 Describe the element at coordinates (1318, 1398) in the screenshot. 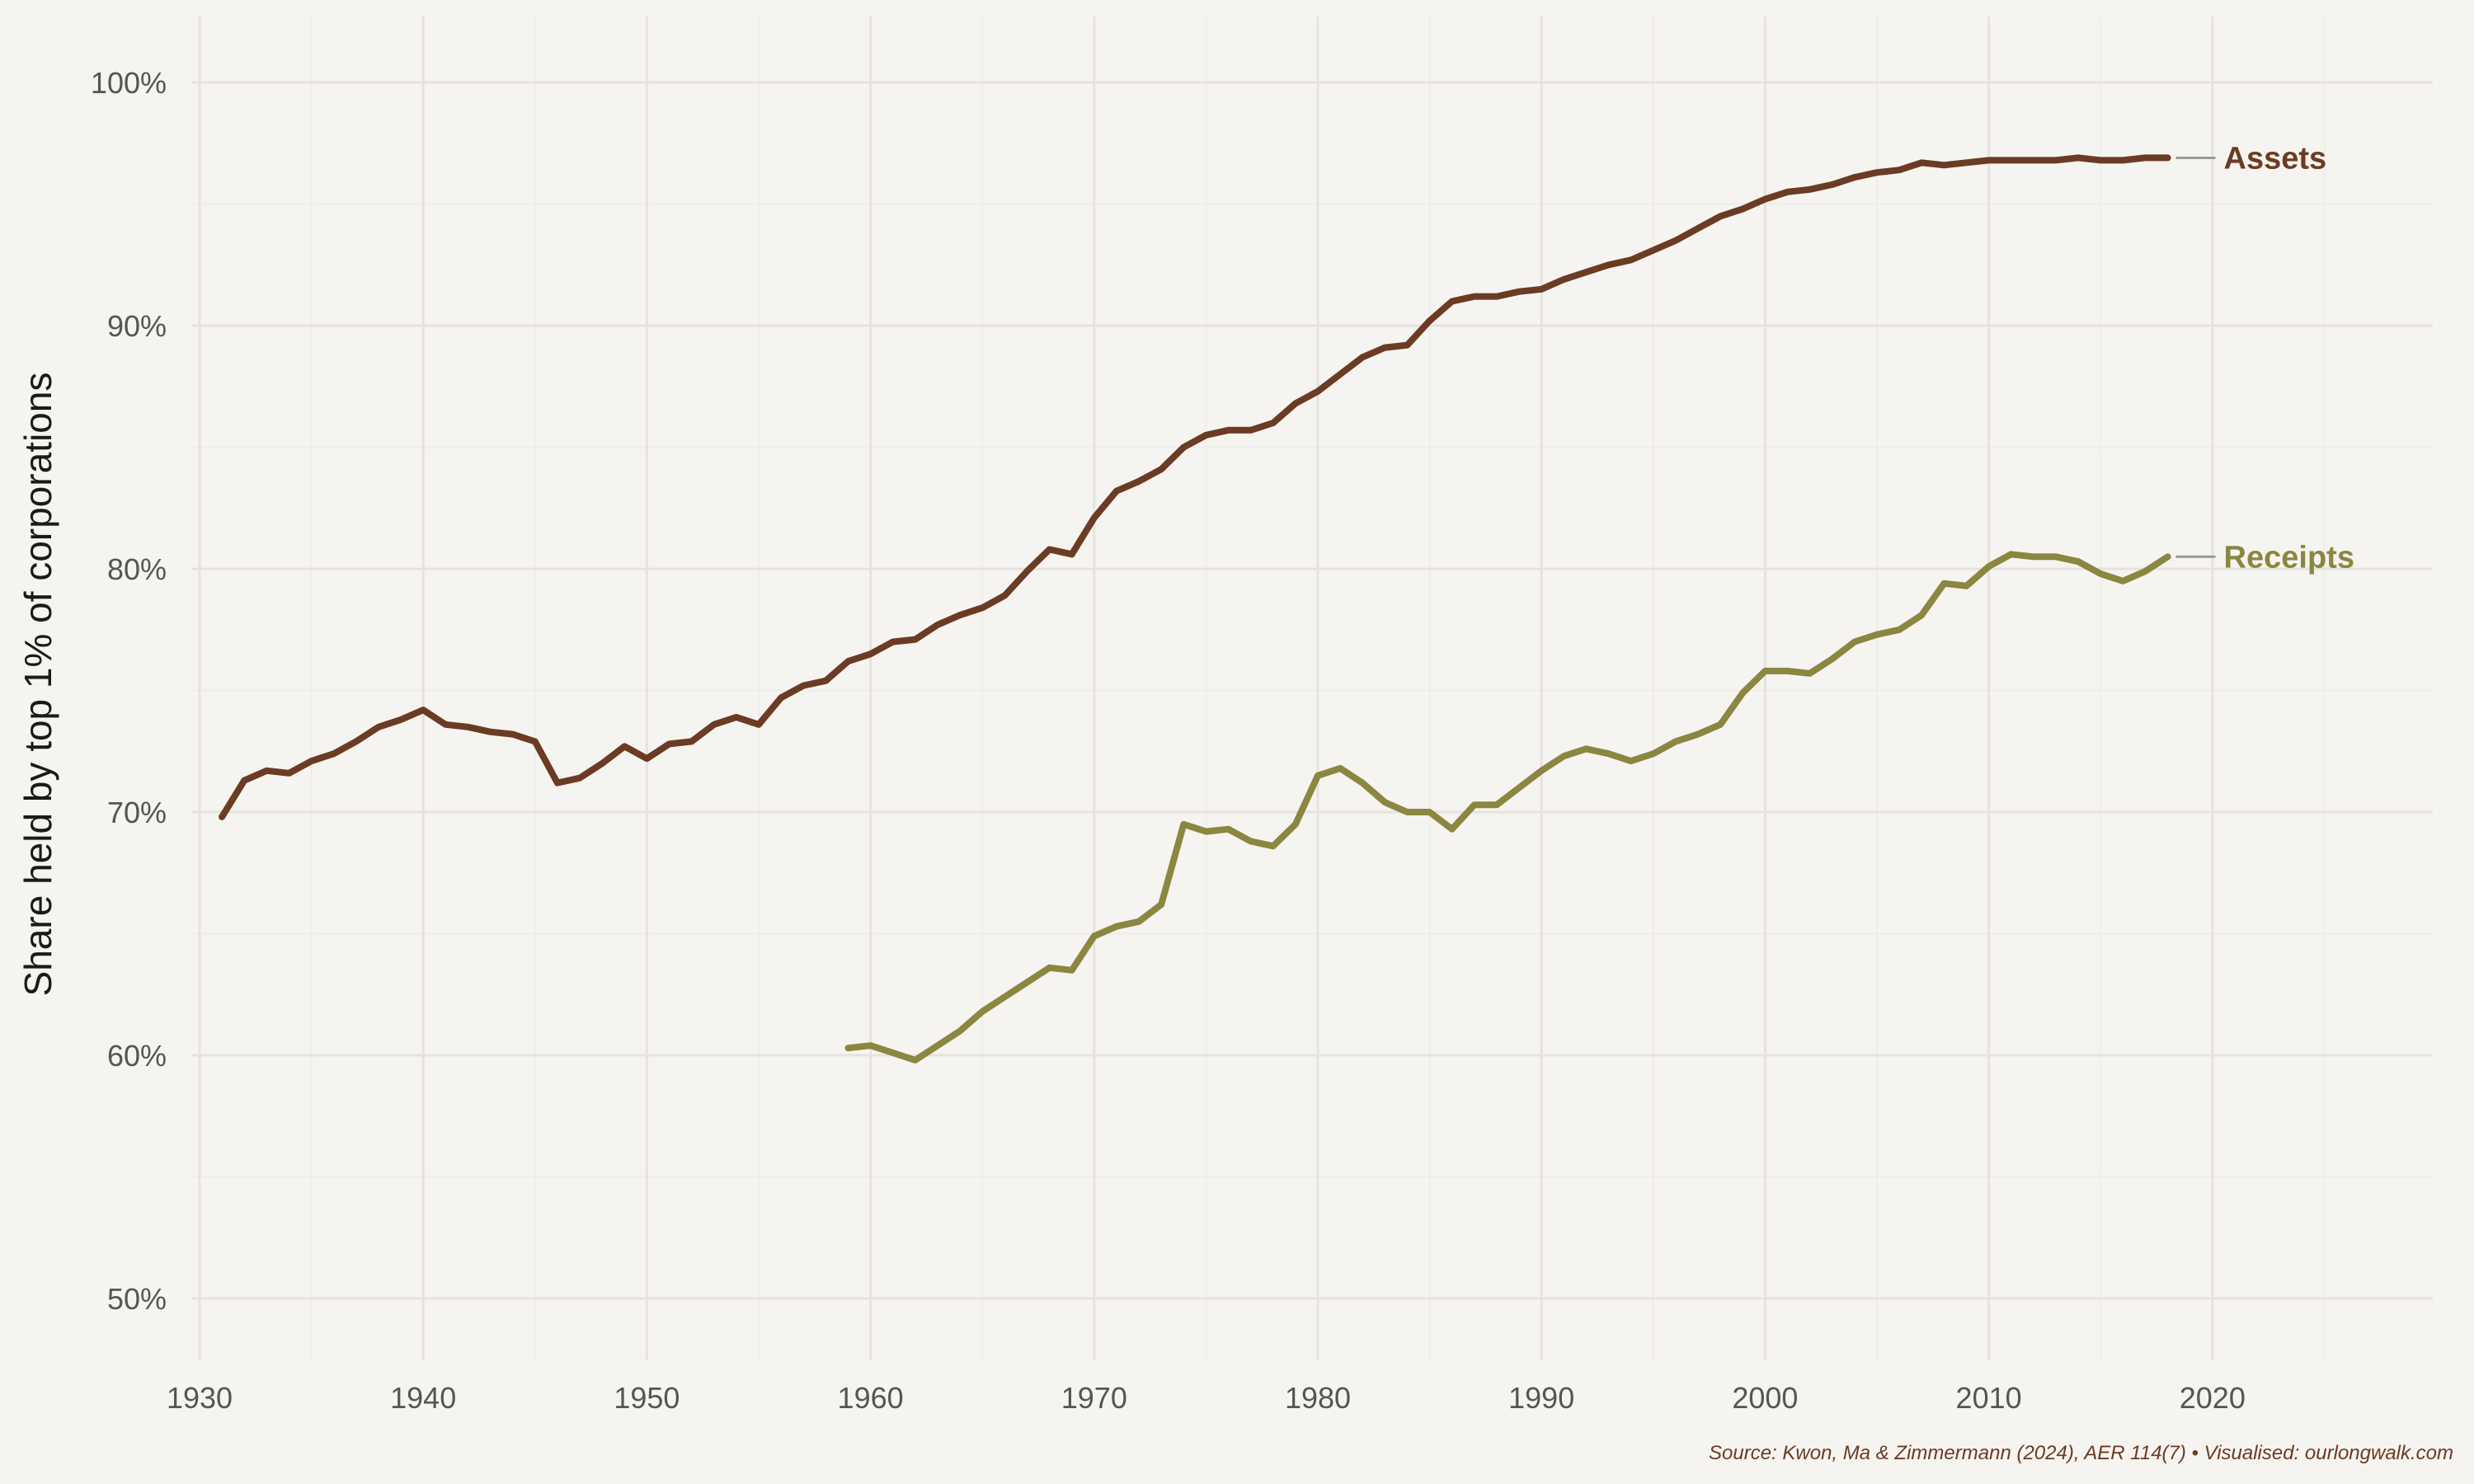

I see `x-tick-label: 1980` at that location.